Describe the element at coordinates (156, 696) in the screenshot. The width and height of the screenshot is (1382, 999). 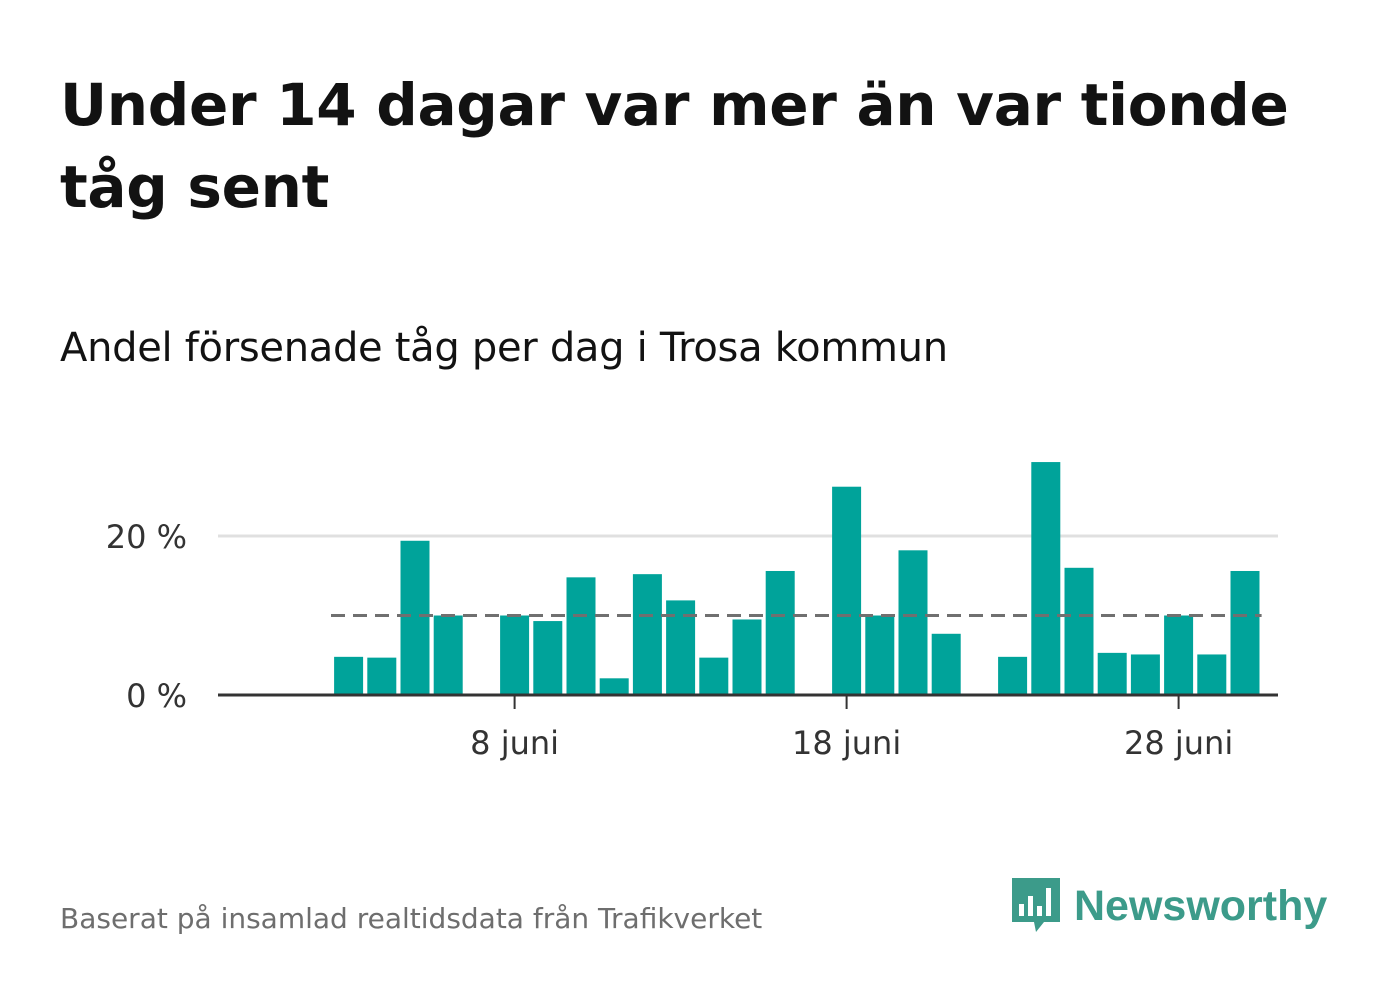
I see `y-tick-label: 0 %` at that location.